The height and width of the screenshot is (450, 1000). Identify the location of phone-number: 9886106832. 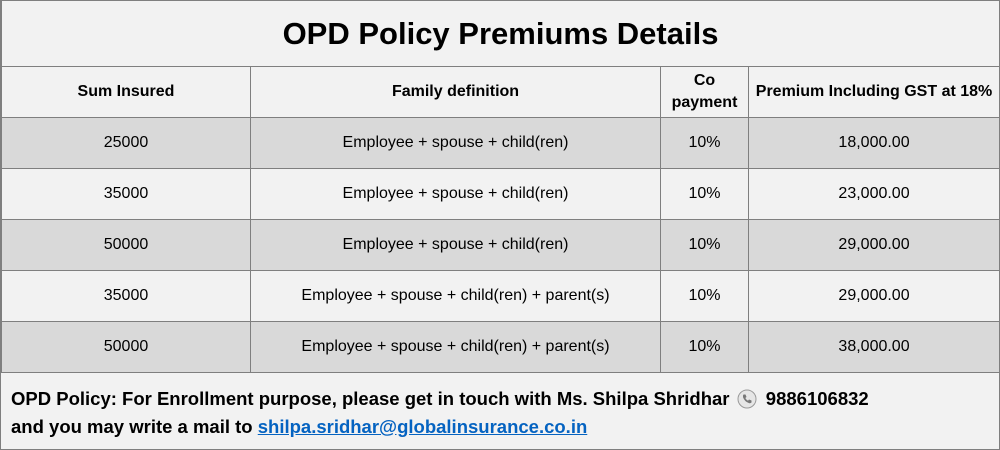
(817, 398).